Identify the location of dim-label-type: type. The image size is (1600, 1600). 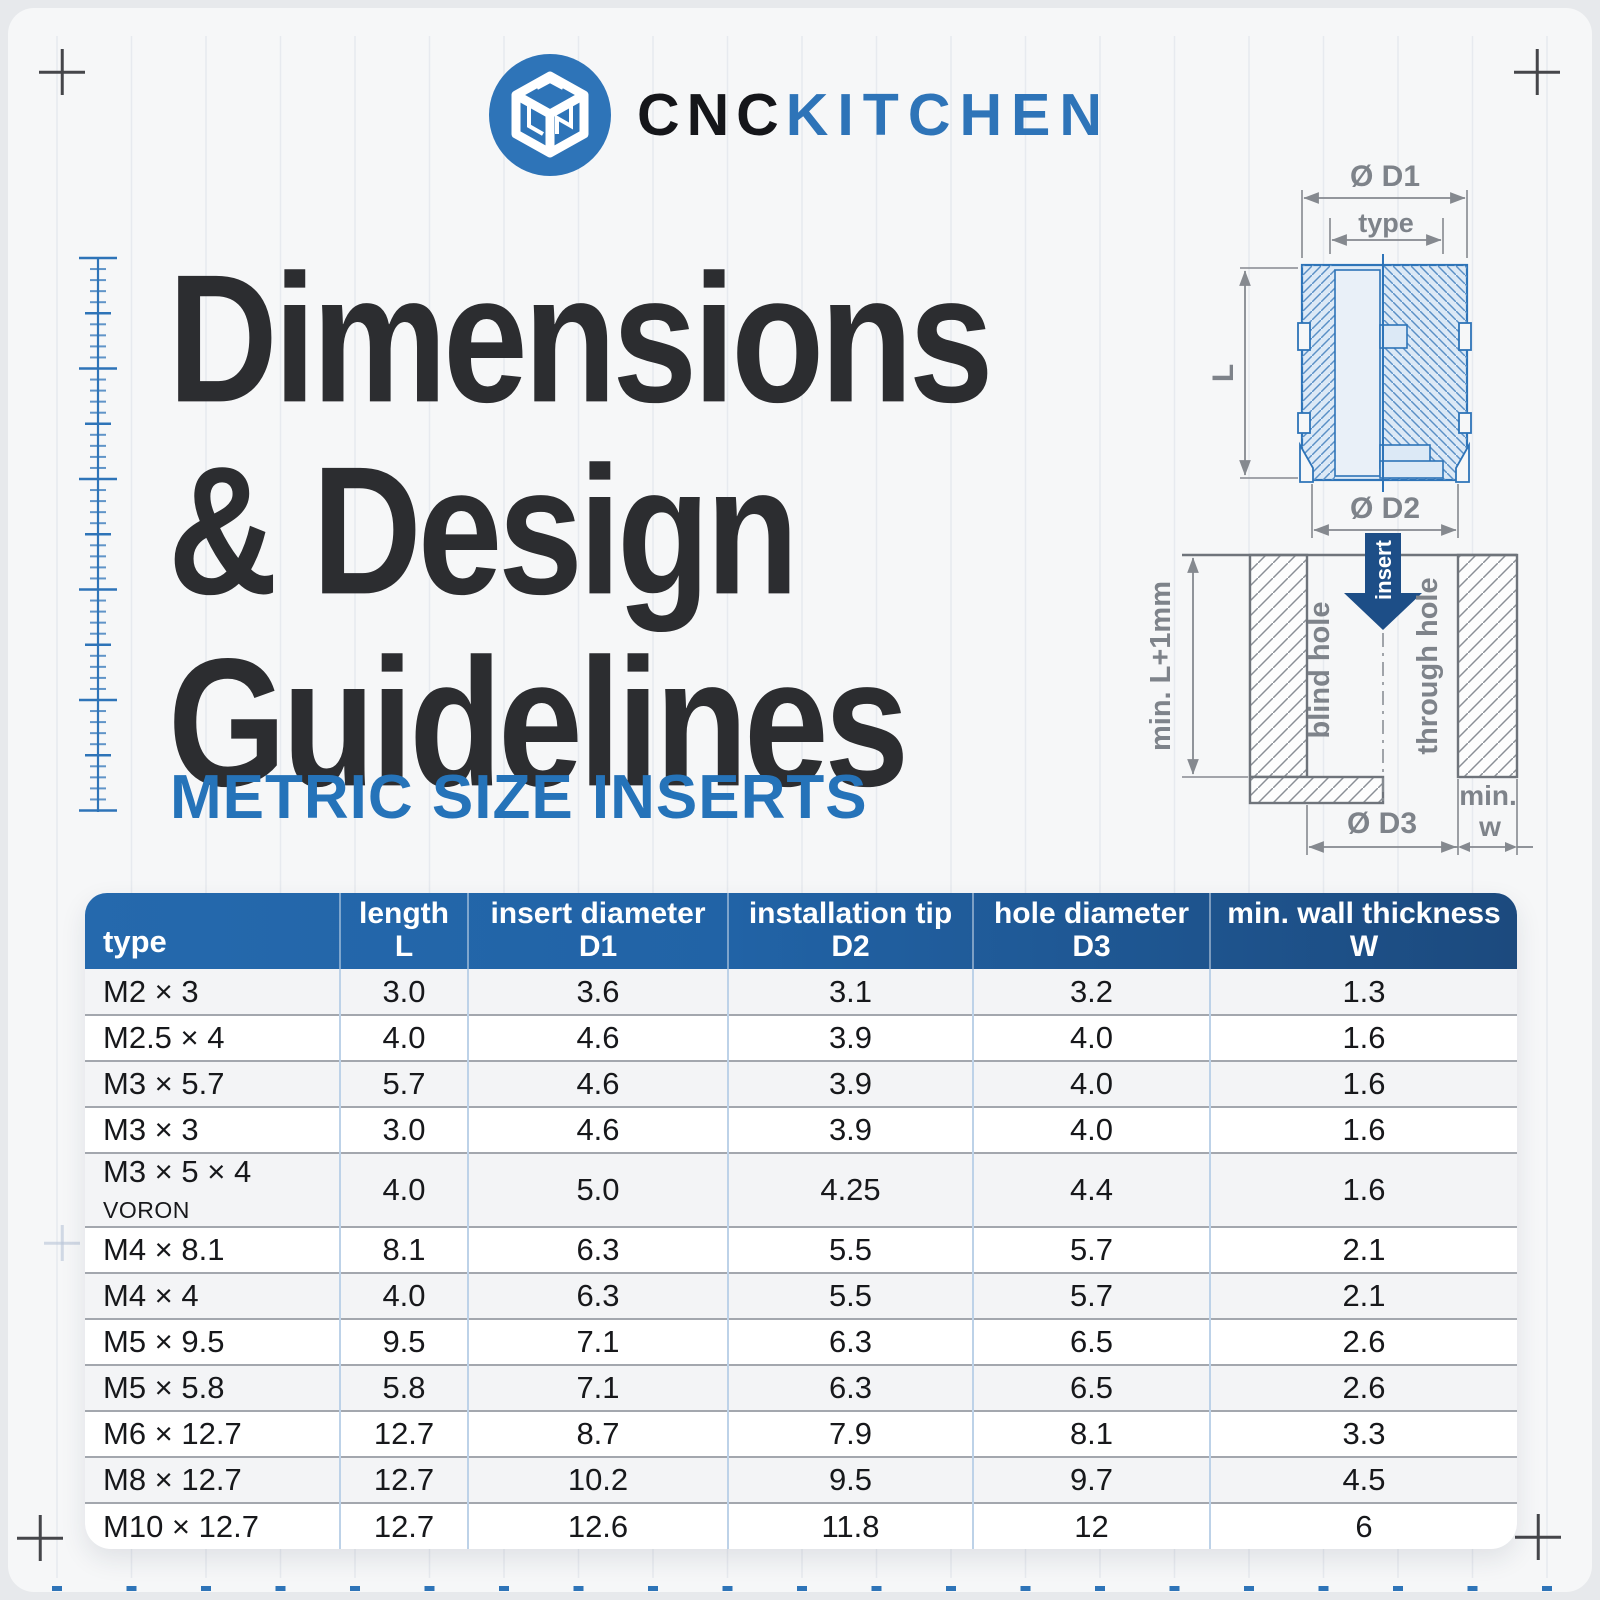
(1386, 223).